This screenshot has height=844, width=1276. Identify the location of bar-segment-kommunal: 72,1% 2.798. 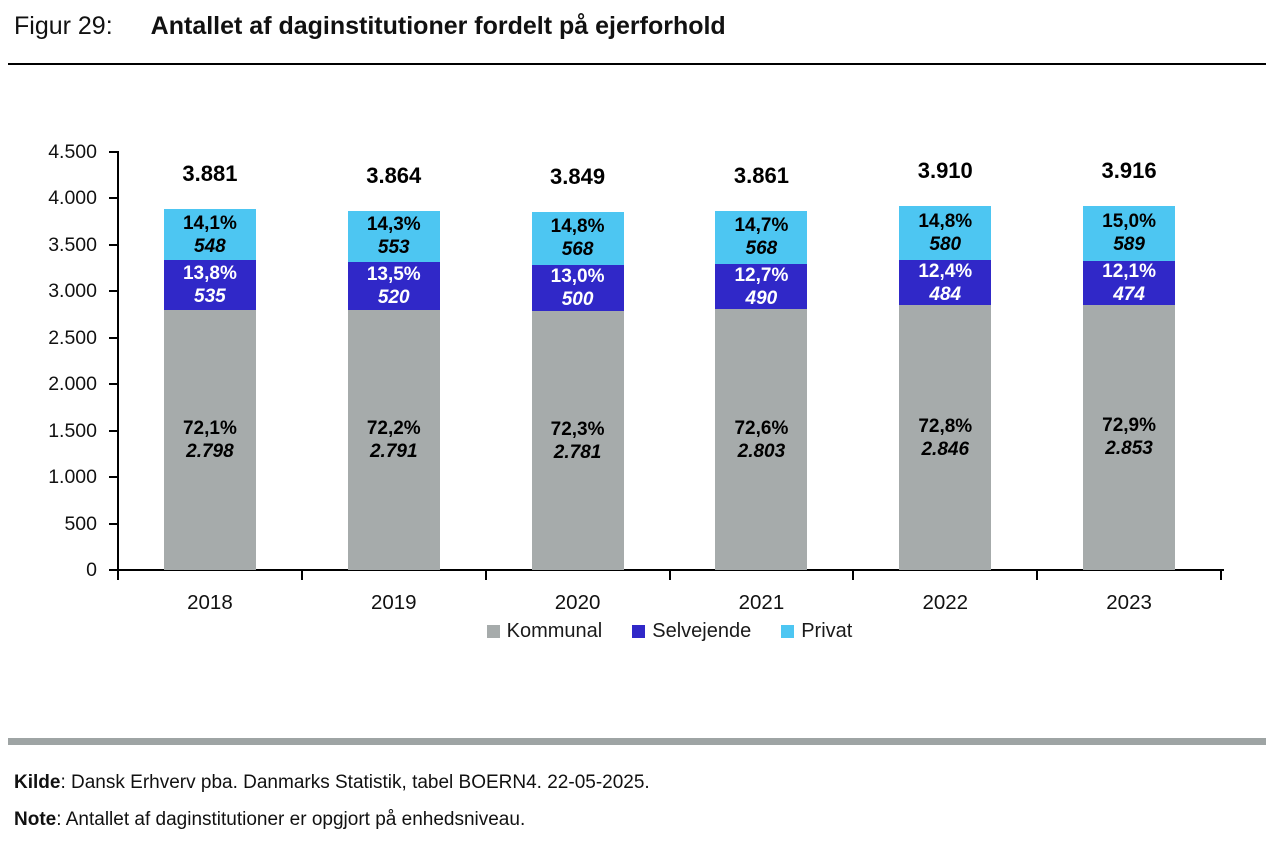
(209, 439).